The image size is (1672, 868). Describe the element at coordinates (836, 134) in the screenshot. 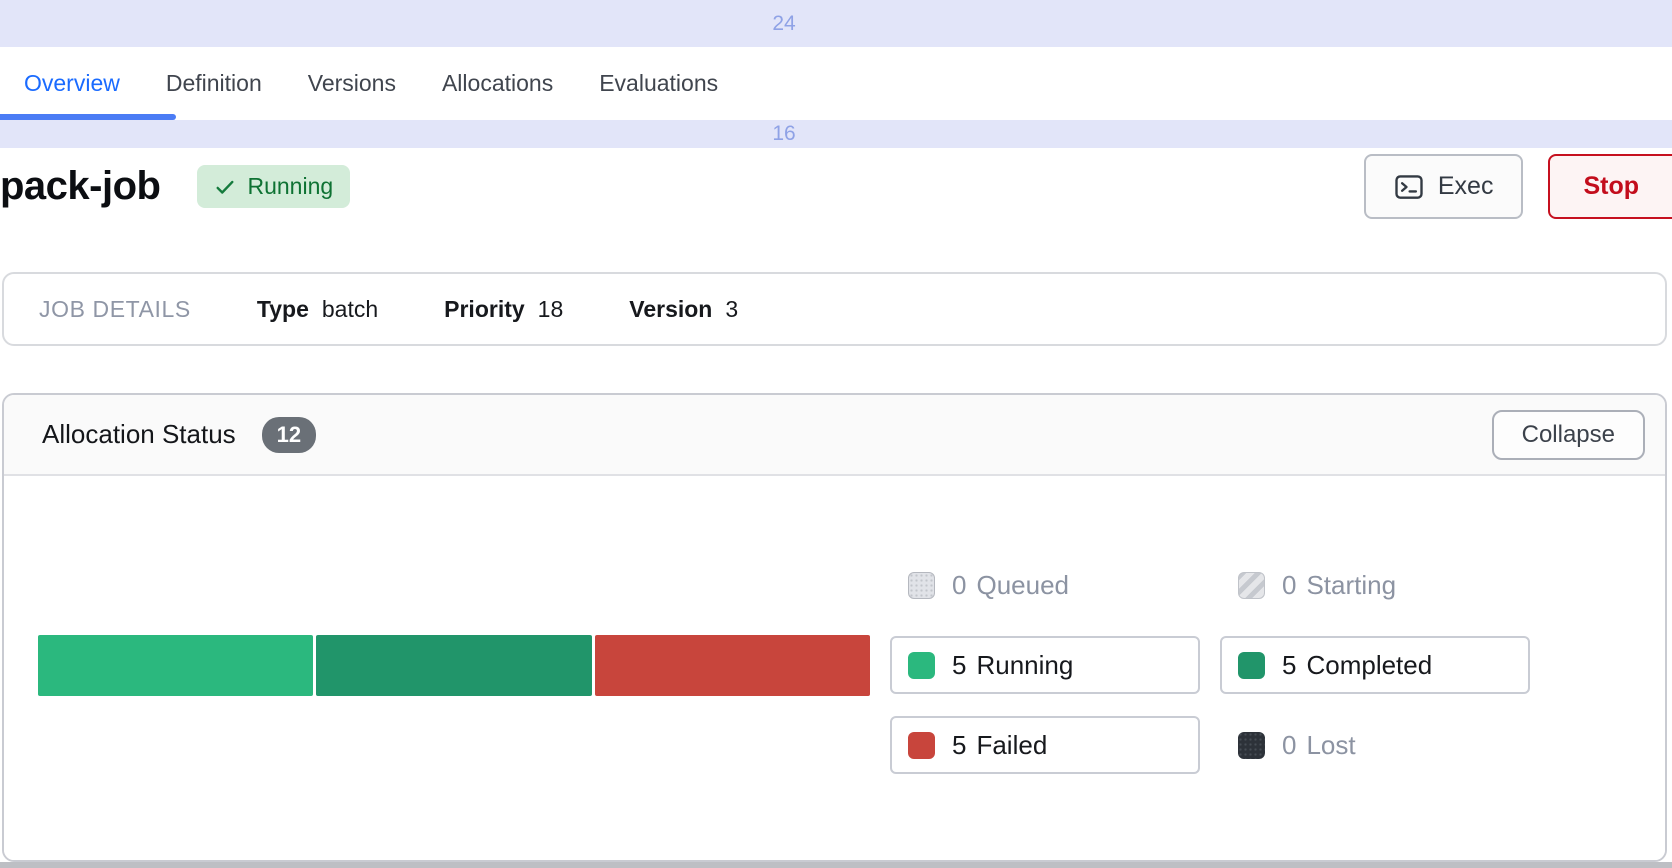

I see `mid-margin-annotation: 16` at that location.